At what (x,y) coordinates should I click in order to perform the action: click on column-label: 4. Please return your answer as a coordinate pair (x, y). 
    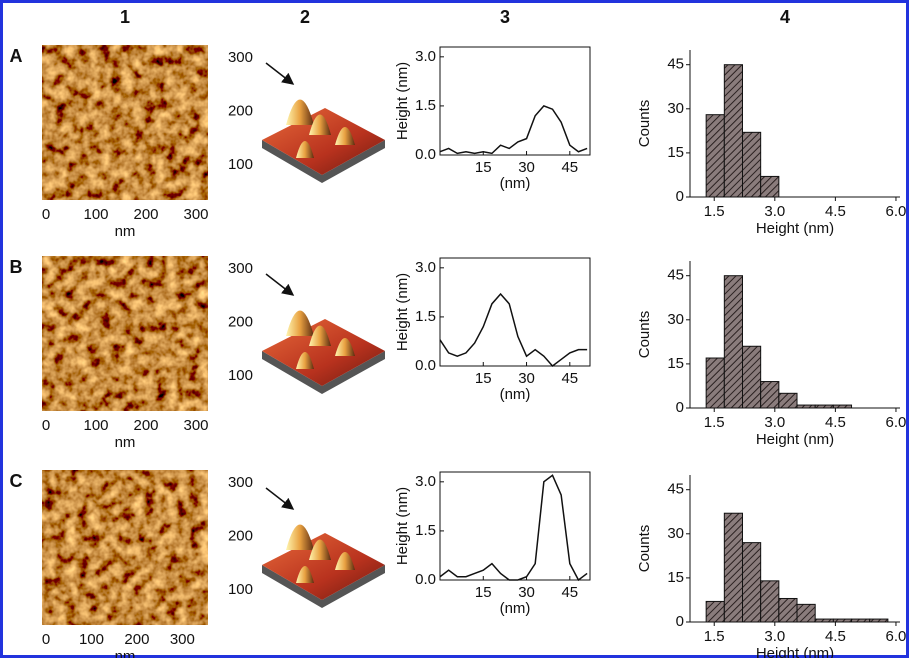
    Looking at the image, I should click on (785, 17).